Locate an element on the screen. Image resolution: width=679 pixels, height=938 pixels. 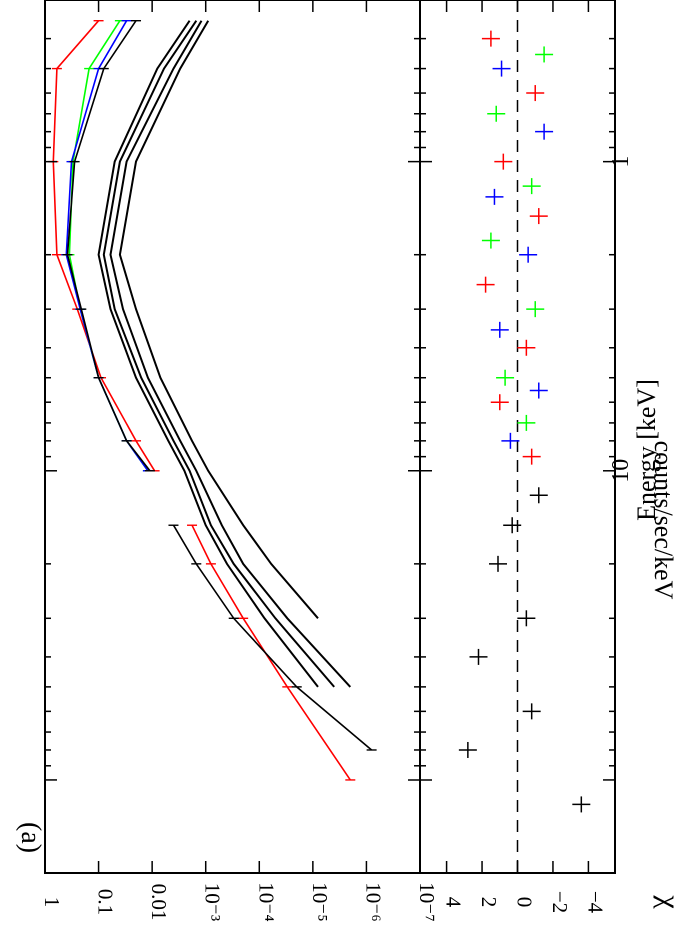
spectrum-ytick-label: 10⁻³ is located at coordinates (213, 902).